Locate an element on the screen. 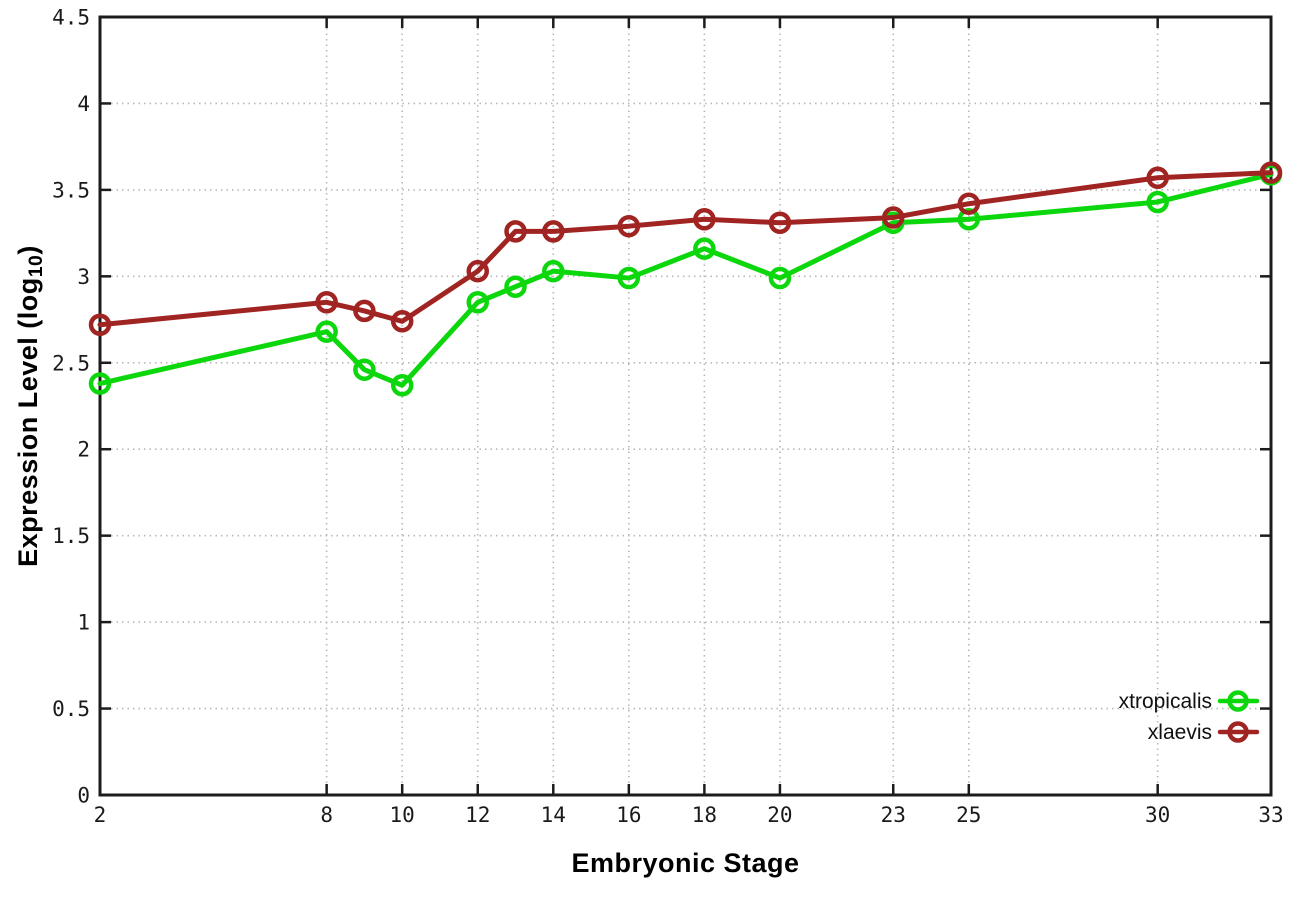 The image size is (1296, 907). y-axis-title-subscript: 10 is located at coordinates (35, 266).